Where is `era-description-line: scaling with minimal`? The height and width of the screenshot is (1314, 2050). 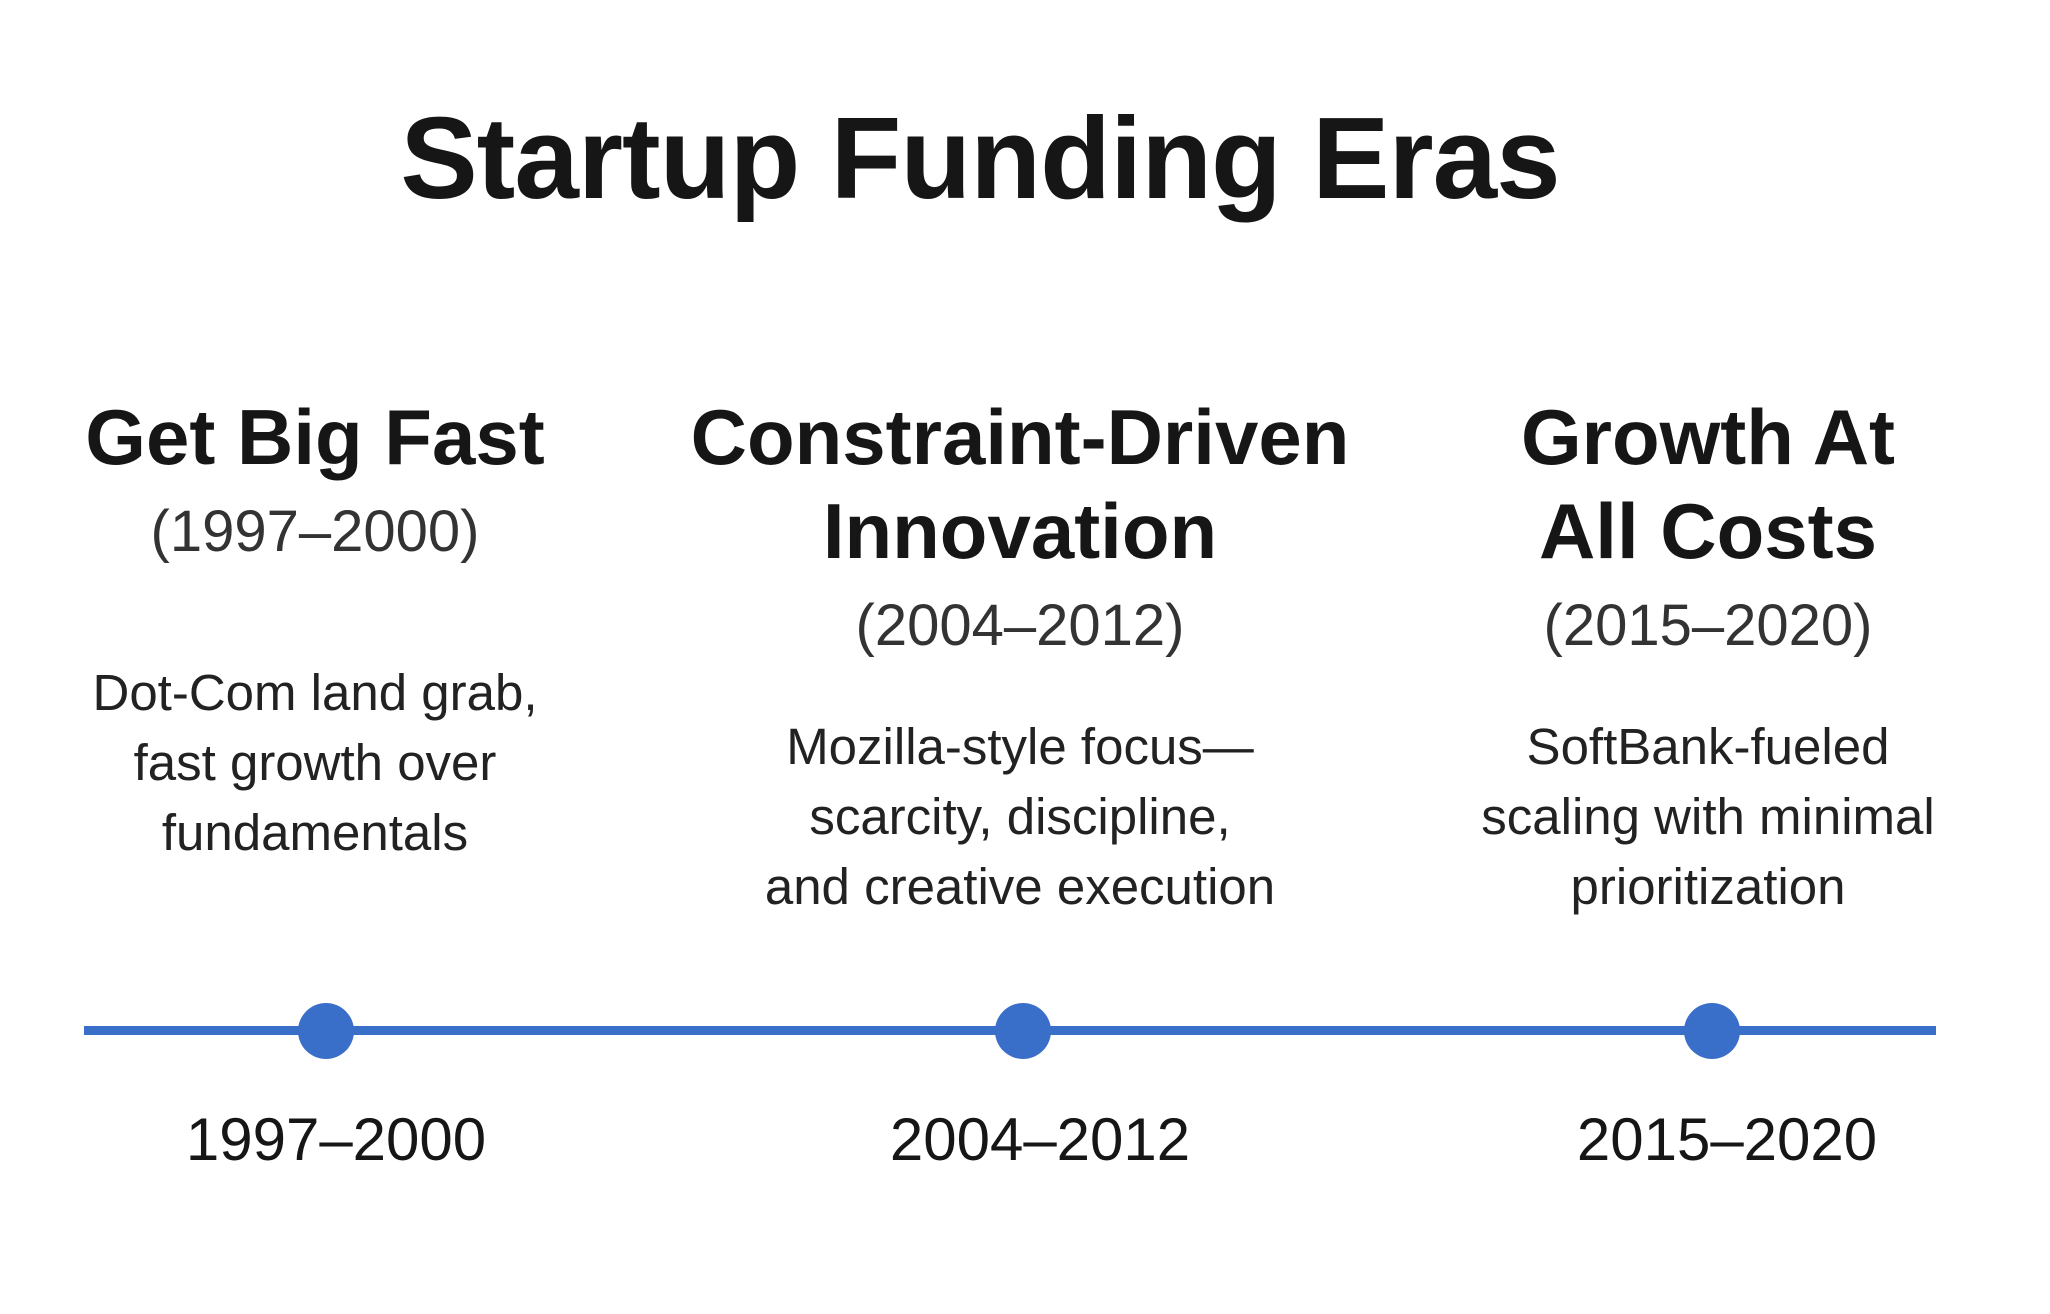
era-description-line: scaling with minimal is located at coordinates (1708, 816).